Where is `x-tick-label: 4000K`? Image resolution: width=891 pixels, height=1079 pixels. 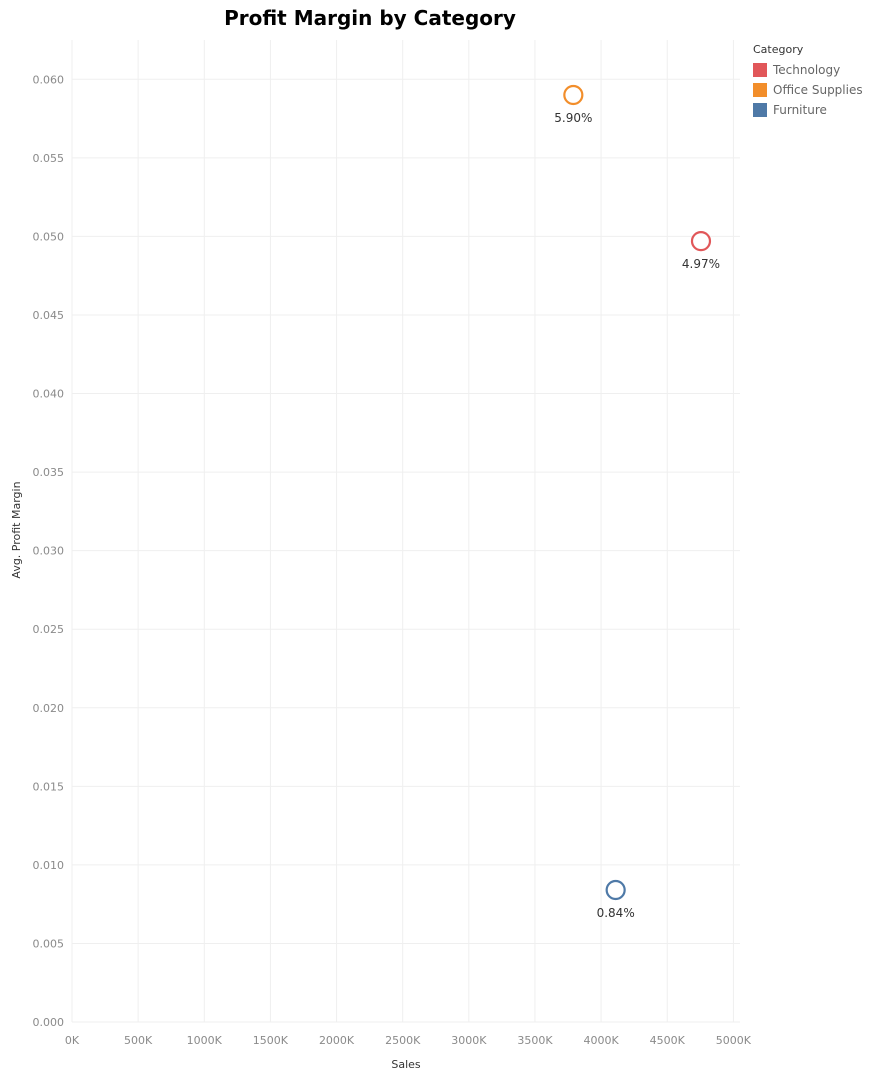
x-tick-label: 4000K is located at coordinates (601, 1040).